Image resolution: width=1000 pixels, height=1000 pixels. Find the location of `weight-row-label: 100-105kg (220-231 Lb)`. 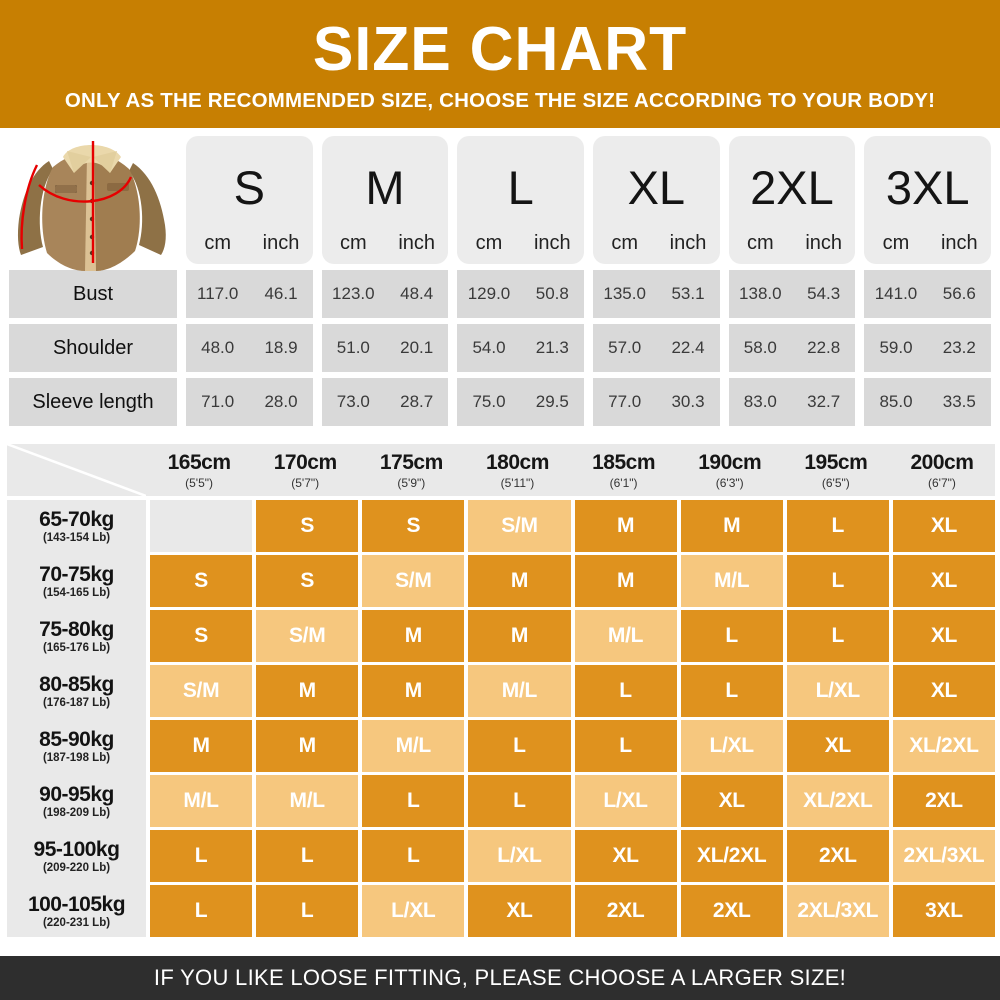

weight-row-label: 100-105kg (220-231 Lb) is located at coordinates (76, 911).